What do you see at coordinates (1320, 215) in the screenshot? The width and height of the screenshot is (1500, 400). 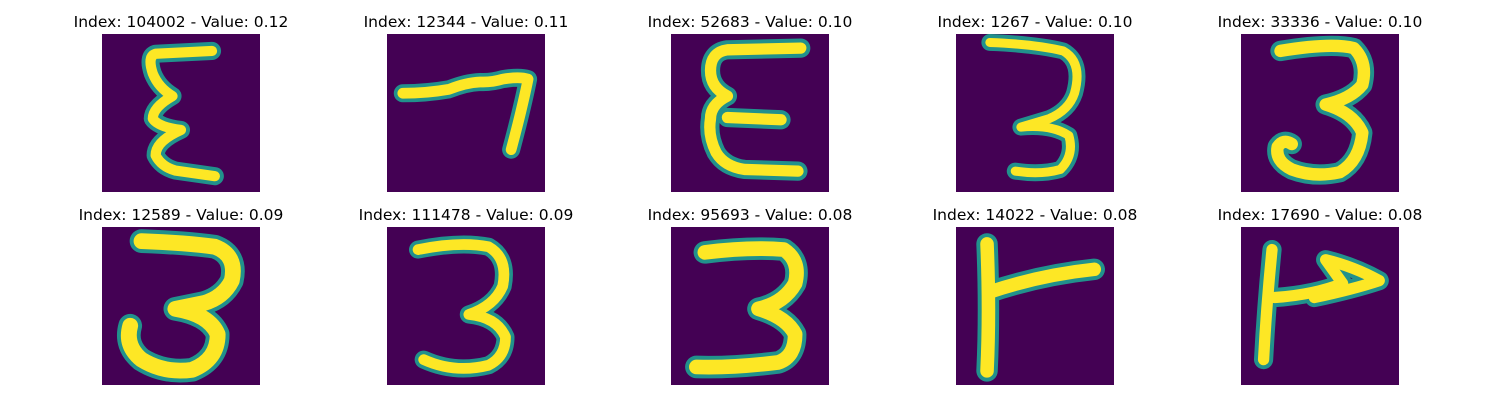 I see `panel-title: Index: 17690 - Value: 0.08` at bounding box center [1320, 215].